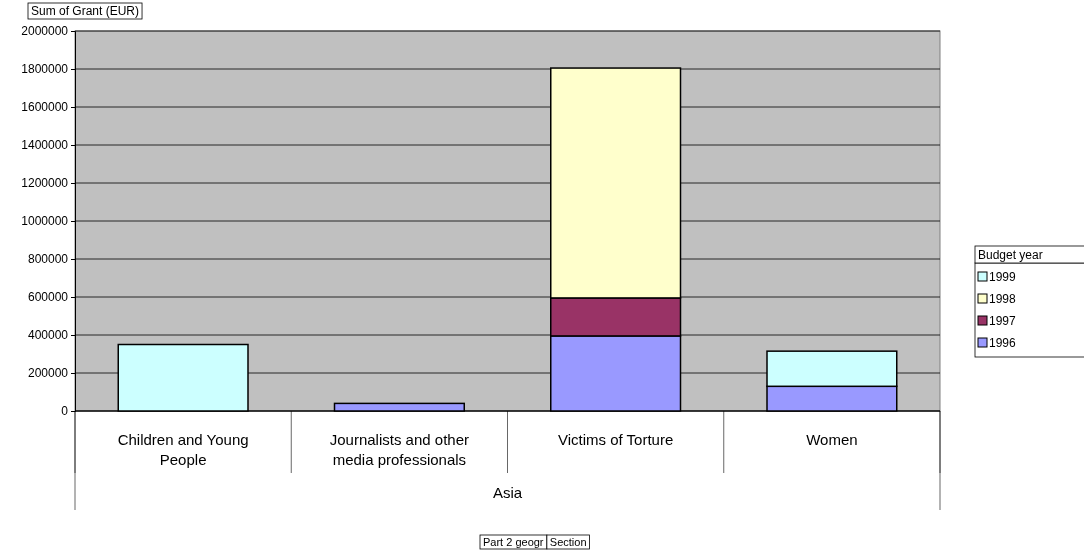 The image size is (1084, 556). I want to click on y-tick-label: 1400000, so click(45, 145).